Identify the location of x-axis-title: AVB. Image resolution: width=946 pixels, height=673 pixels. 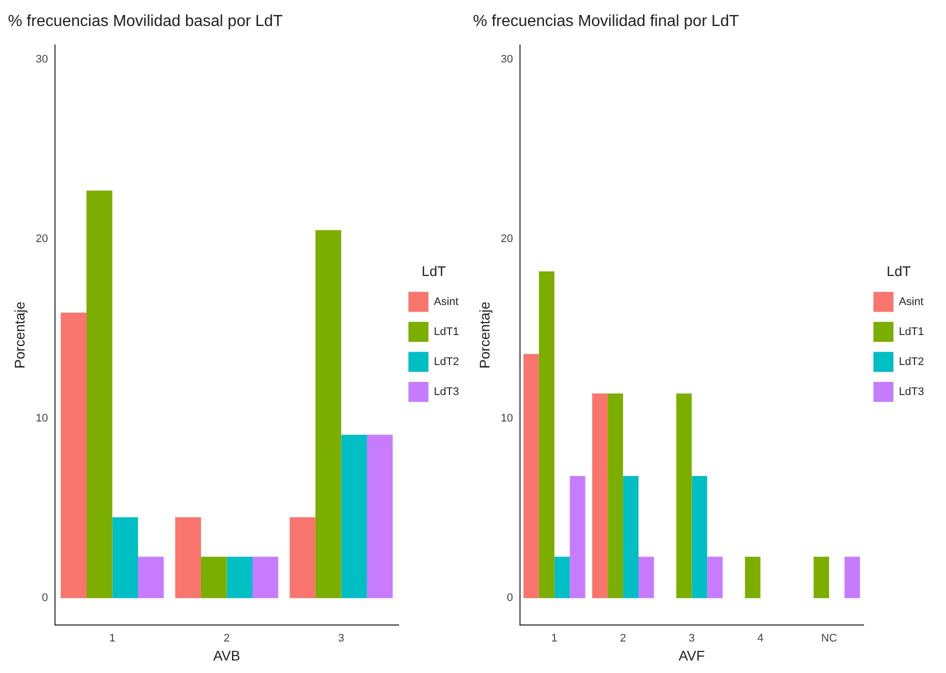
(226, 655).